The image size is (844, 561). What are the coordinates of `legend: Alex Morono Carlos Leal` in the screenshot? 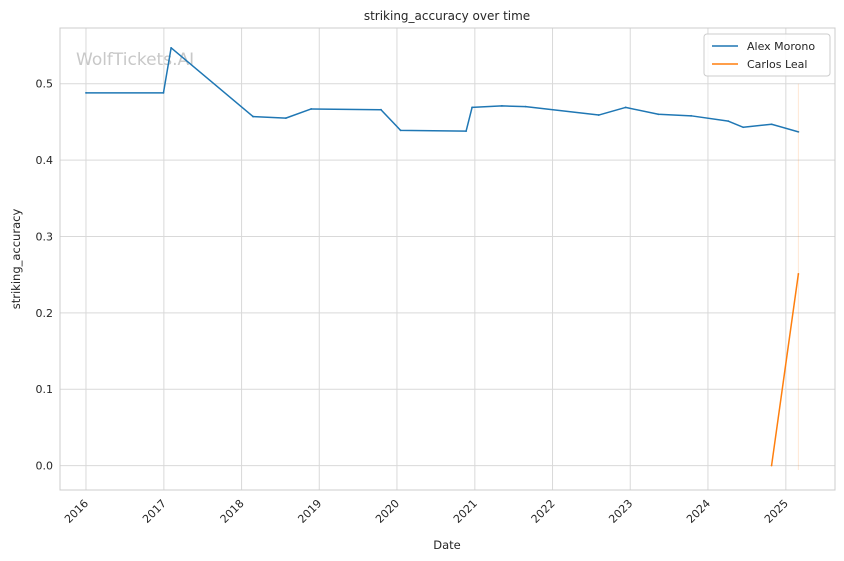 It's located at (767, 55).